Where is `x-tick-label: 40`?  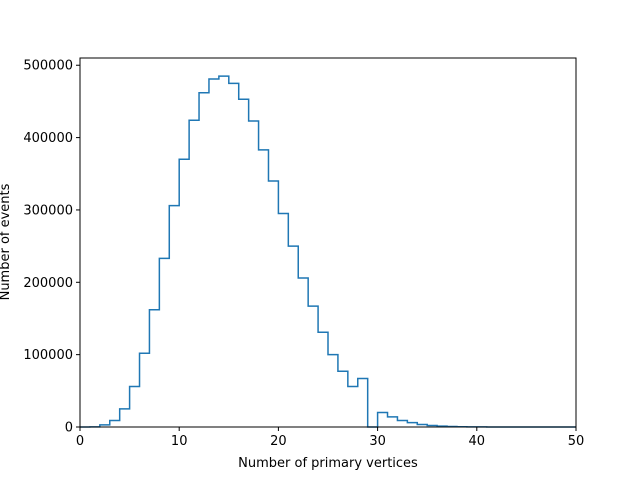 x-tick-label: 40 is located at coordinates (477, 441).